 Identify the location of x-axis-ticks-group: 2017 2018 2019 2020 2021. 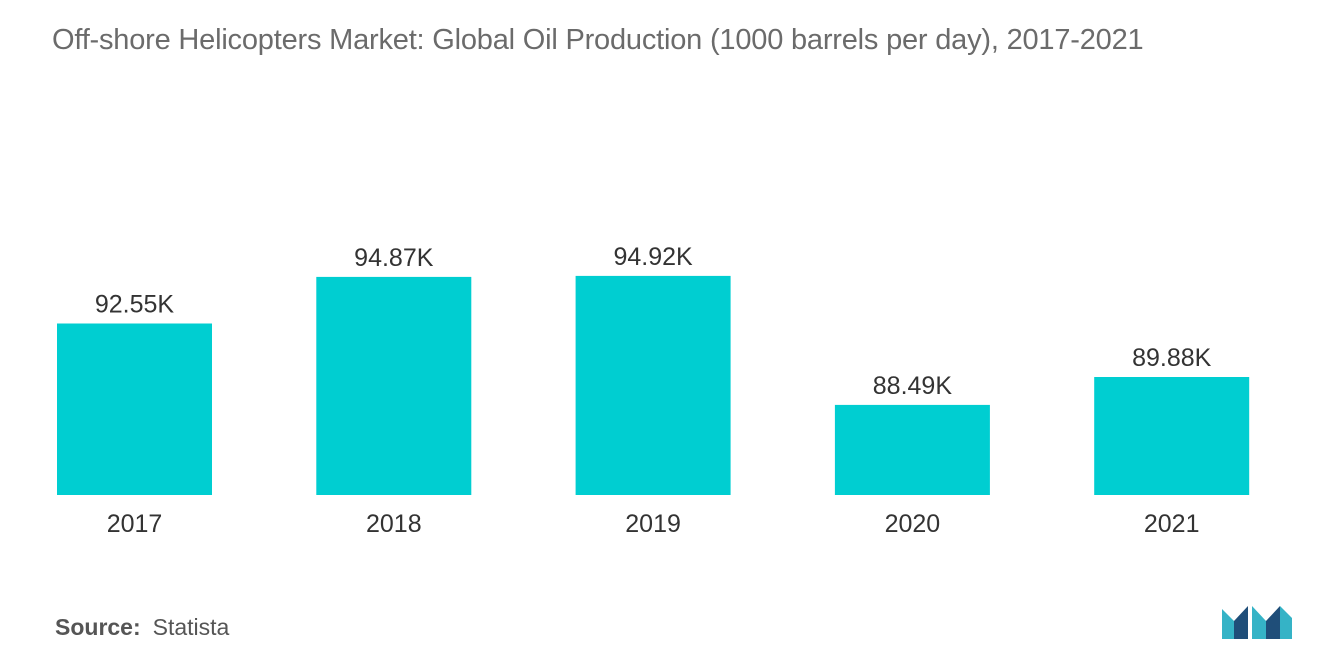
(653, 524).